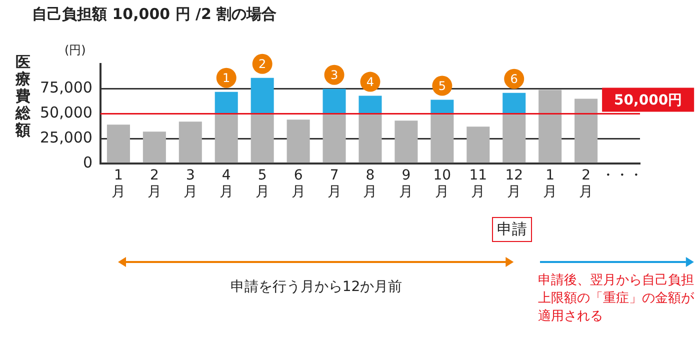  What do you see at coordinates (478, 183) in the screenshot?
I see `x-tick-label: 11 月` at bounding box center [478, 183].